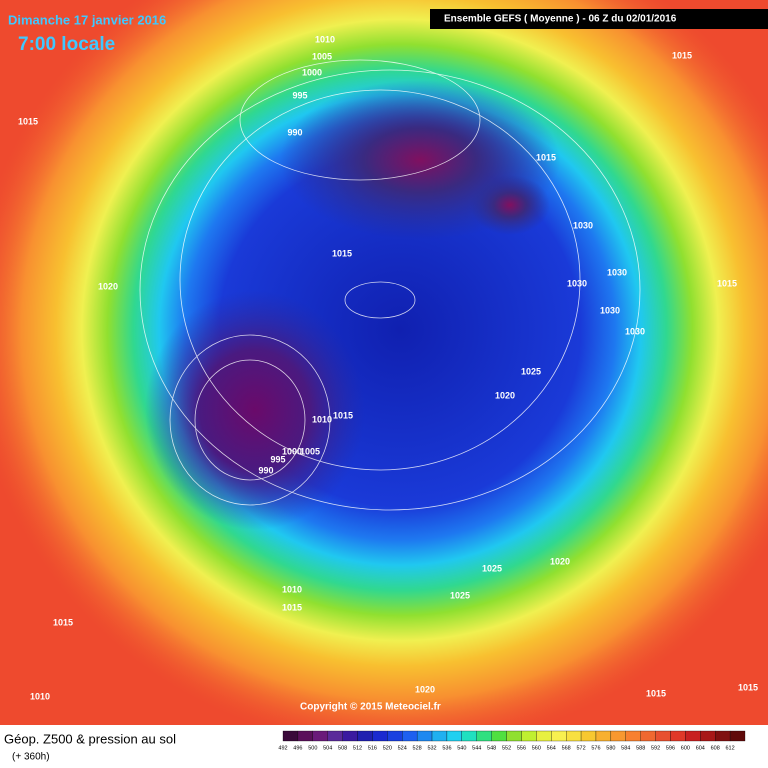  What do you see at coordinates (402, 748) in the screenshot?
I see `colorbar-label: 524` at bounding box center [402, 748].